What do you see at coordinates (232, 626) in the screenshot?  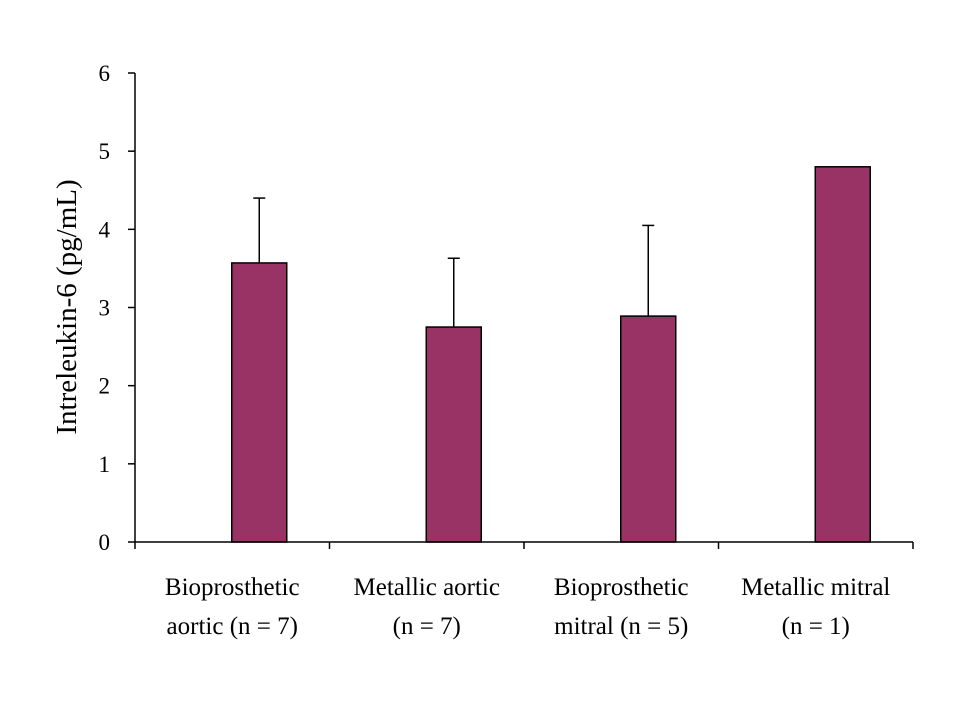 I see `category-label: aortic (n = 7)` at bounding box center [232, 626].